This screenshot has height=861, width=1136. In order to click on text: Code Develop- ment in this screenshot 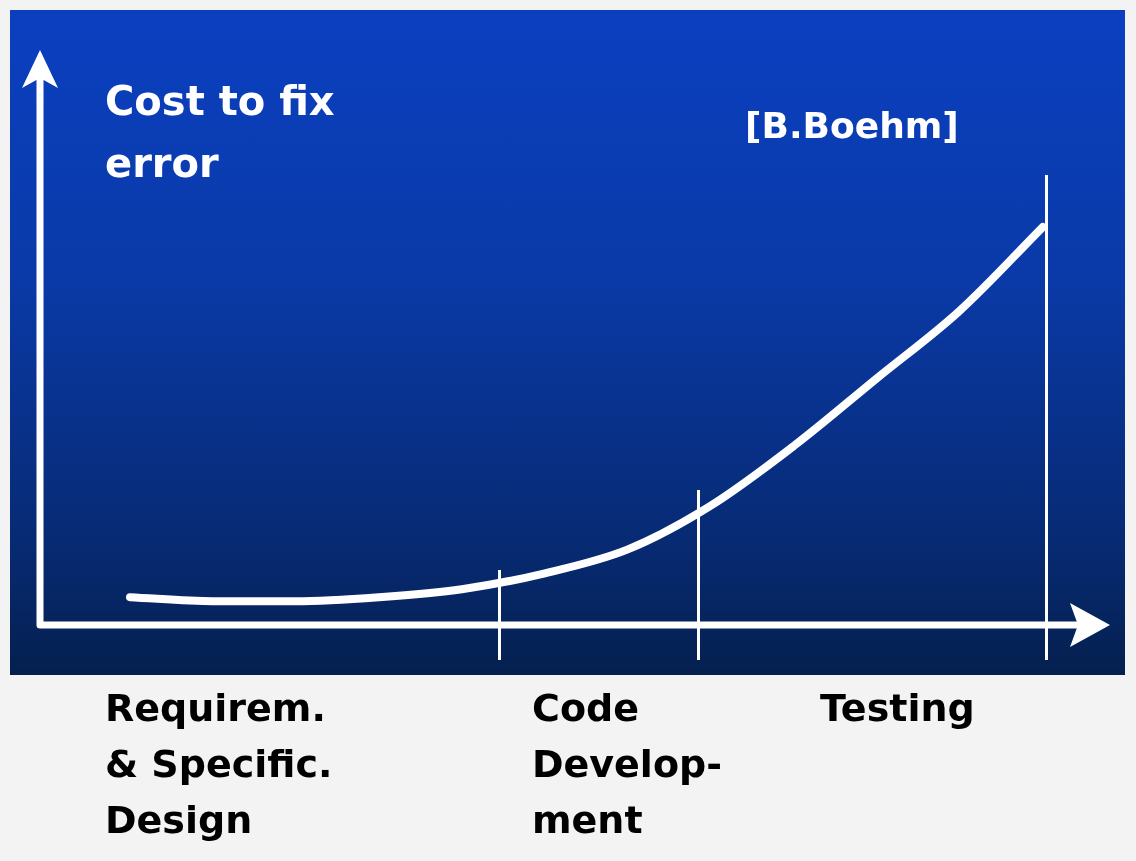, I will do `click(627, 764)`.